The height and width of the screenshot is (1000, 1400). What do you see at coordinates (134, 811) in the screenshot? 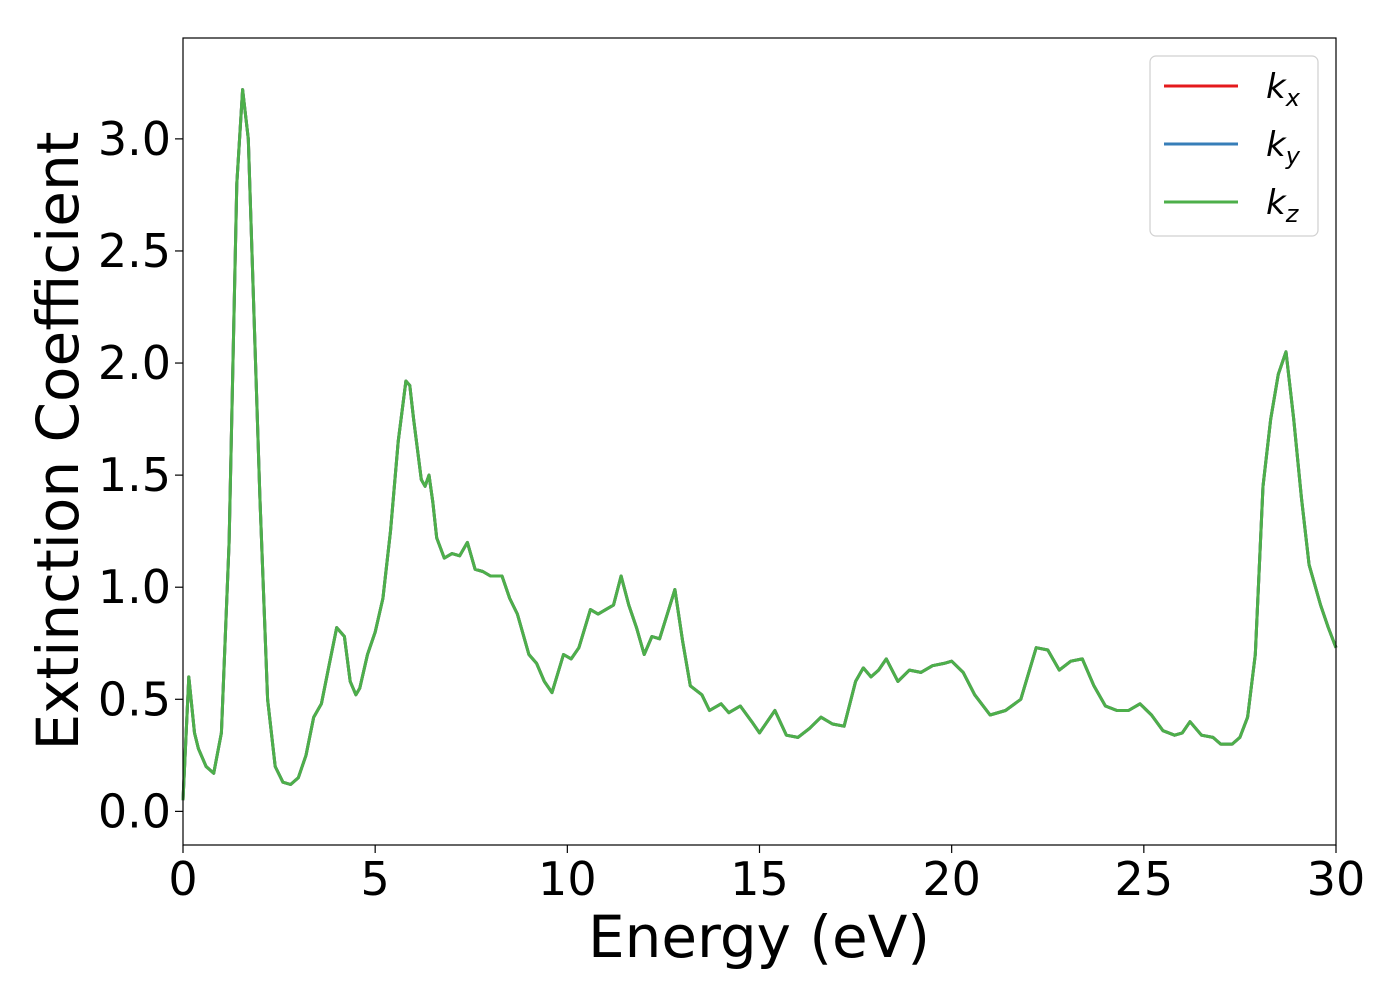
I see `y-tick-label: 0.0` at bounding box center [134, 811].